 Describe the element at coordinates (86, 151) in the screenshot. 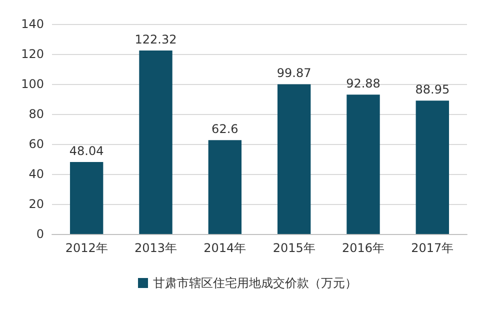

I see `data-label: 48.04` at that location.